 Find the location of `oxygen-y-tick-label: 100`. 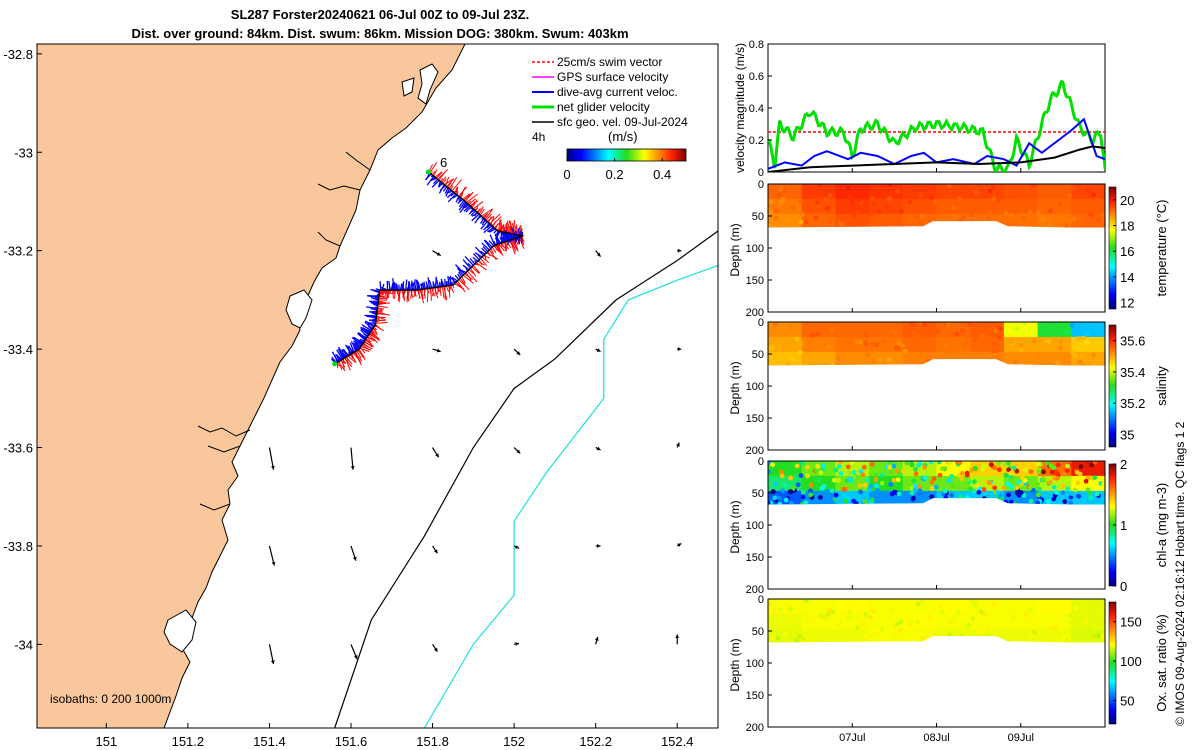

oxygen-y-tick-label: 100 is located at coordinates (755, 664).